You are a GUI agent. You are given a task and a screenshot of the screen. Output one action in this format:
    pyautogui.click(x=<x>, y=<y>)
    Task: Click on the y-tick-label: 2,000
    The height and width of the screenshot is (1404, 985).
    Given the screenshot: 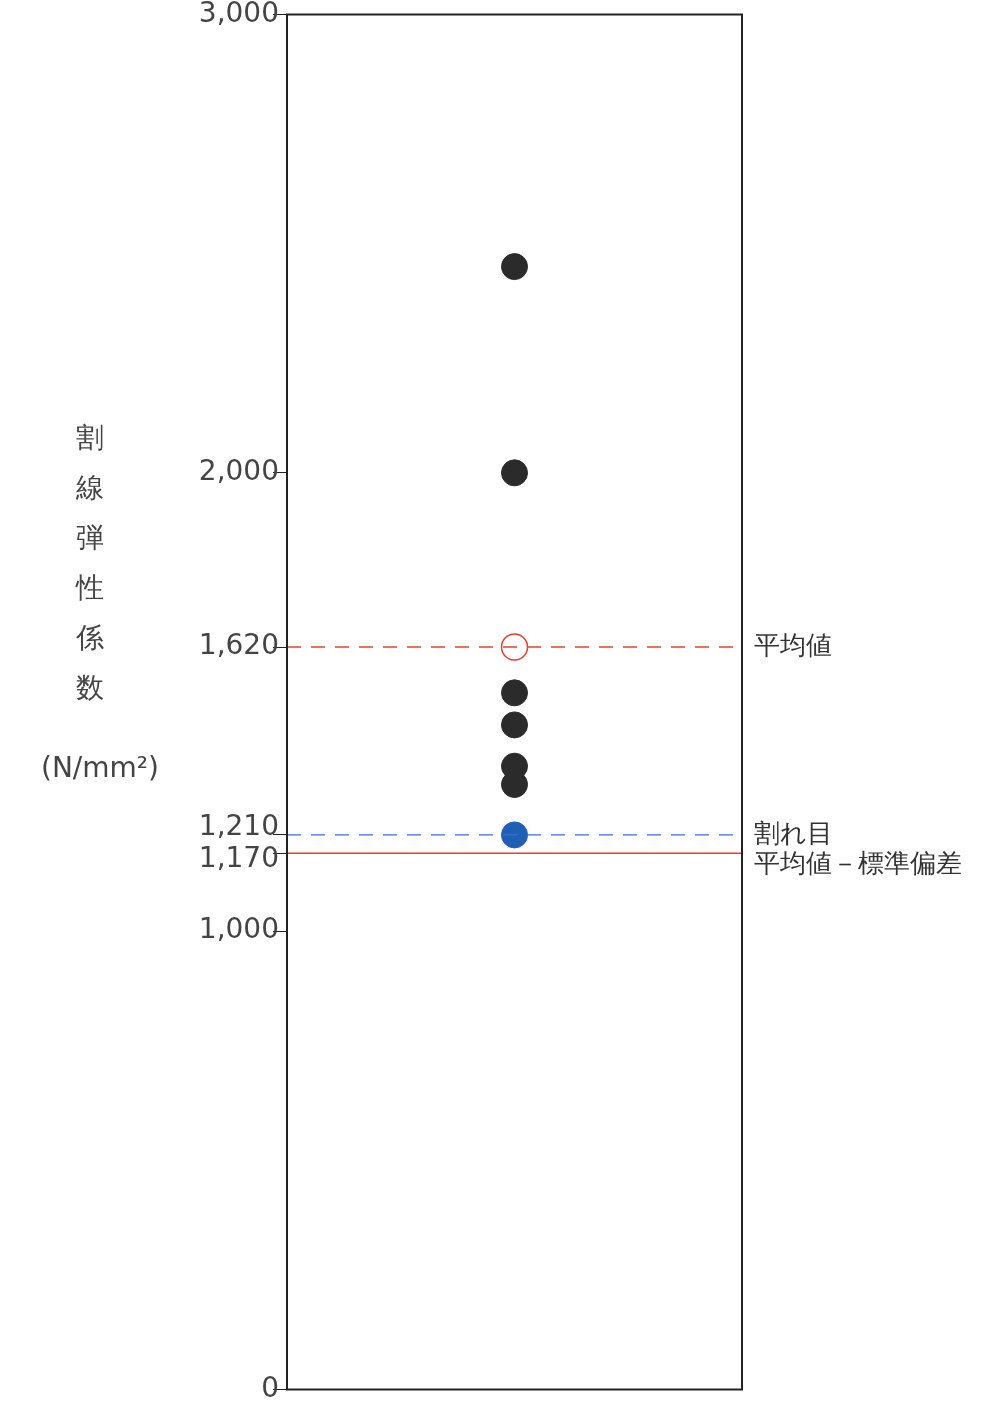 What is the action you would take?
    pyautogui.click(x=238, y=471)
    